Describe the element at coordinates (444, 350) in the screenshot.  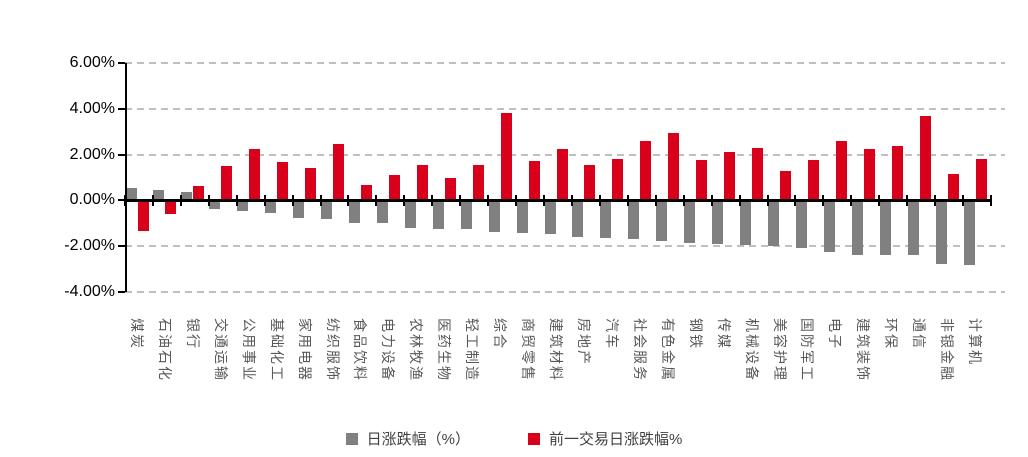
I see `x-axis-category-label: 医药生物` at that location.